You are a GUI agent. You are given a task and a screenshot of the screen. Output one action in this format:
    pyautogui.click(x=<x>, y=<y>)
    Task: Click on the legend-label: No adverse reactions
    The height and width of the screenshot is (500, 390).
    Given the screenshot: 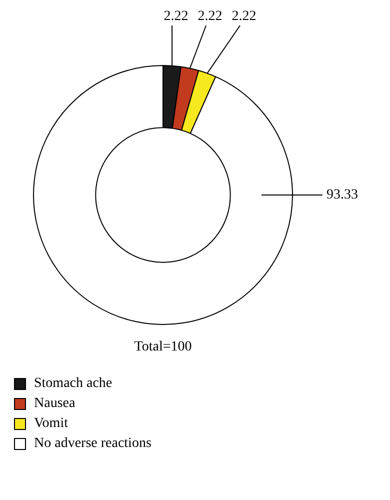 What is the action you would take?
    pyautogui.click(x=93, y=444)
    